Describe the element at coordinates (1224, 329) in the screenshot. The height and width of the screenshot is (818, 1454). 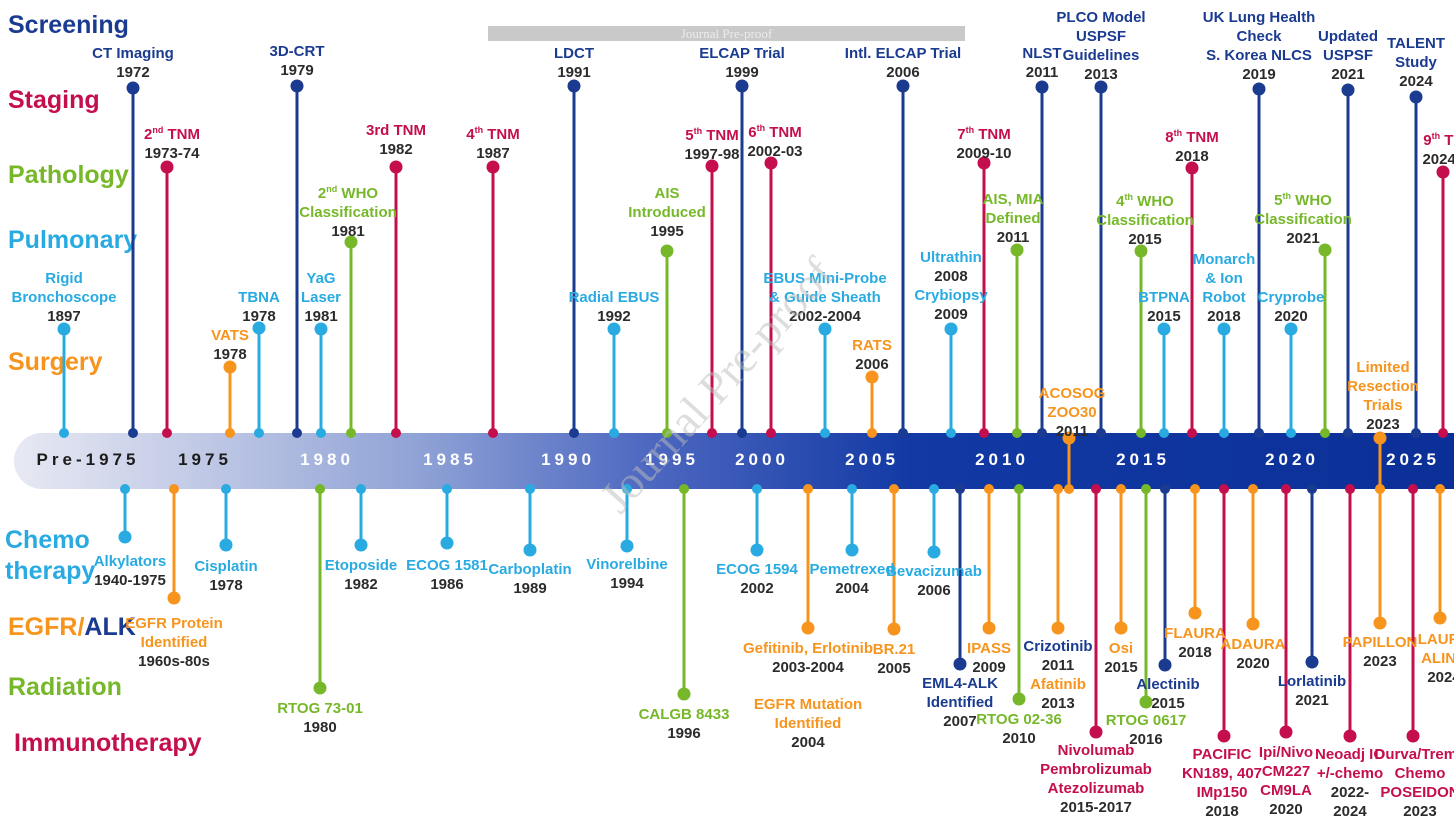
I see `event-monarch-ion-robot-dot` at that location.